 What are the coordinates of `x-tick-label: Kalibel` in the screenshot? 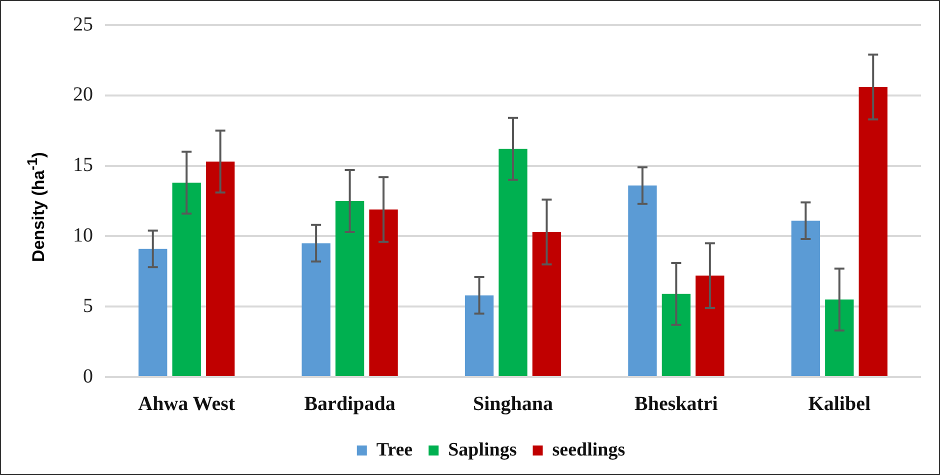 It's located at (839, 404).